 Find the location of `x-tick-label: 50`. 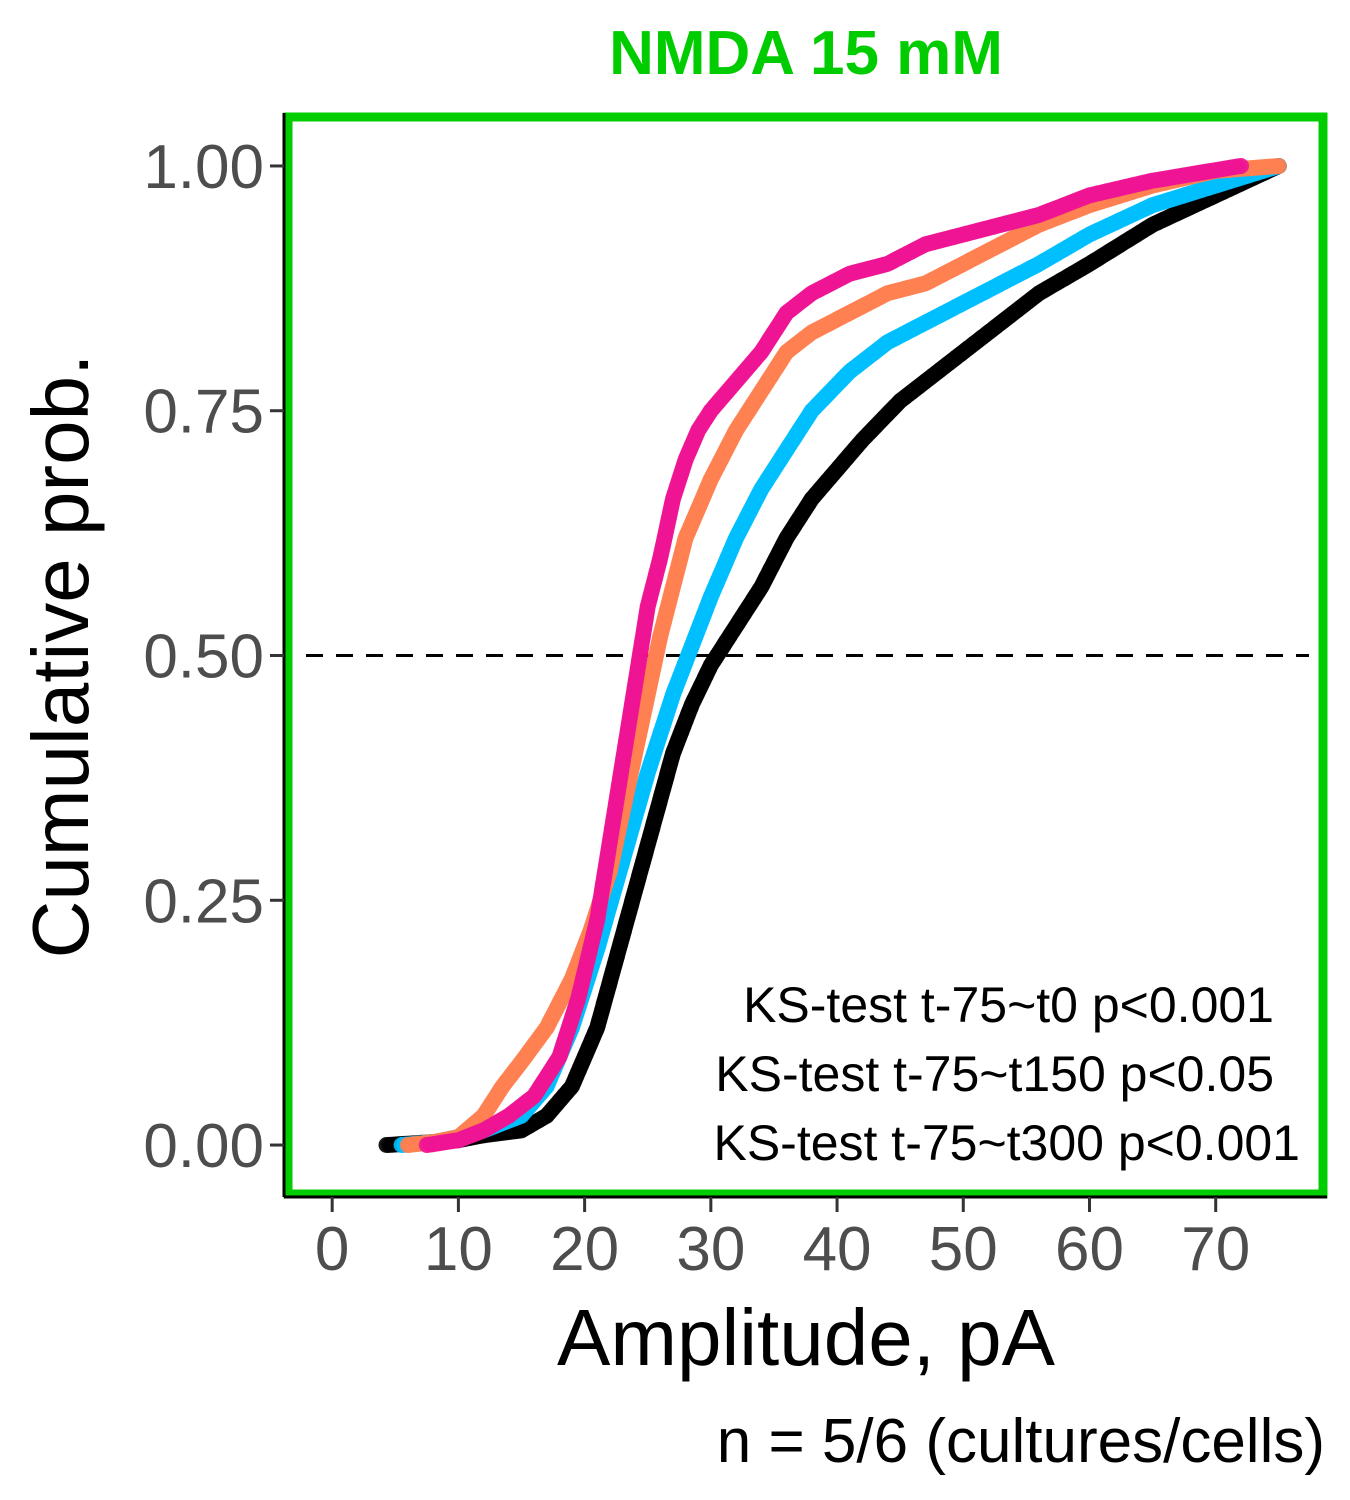

x-tick-label: 50 is located at coordinates (963, 1249).